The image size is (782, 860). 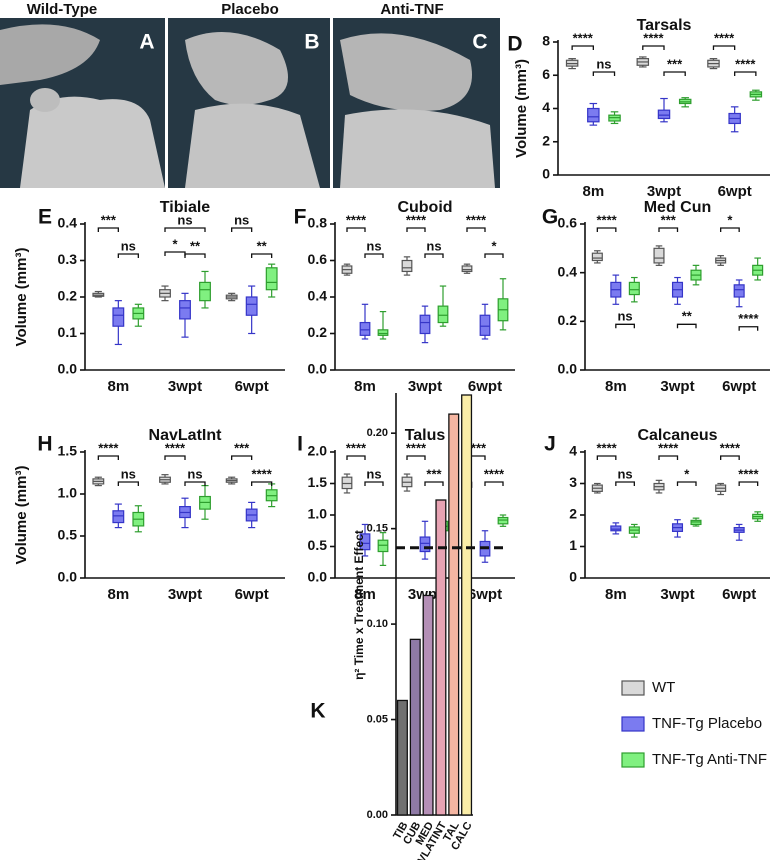 What do you see at coordinates (377, 624) in the screenshot?
I see `y-tick-label: 0.10` at bounding box center [377, 624].